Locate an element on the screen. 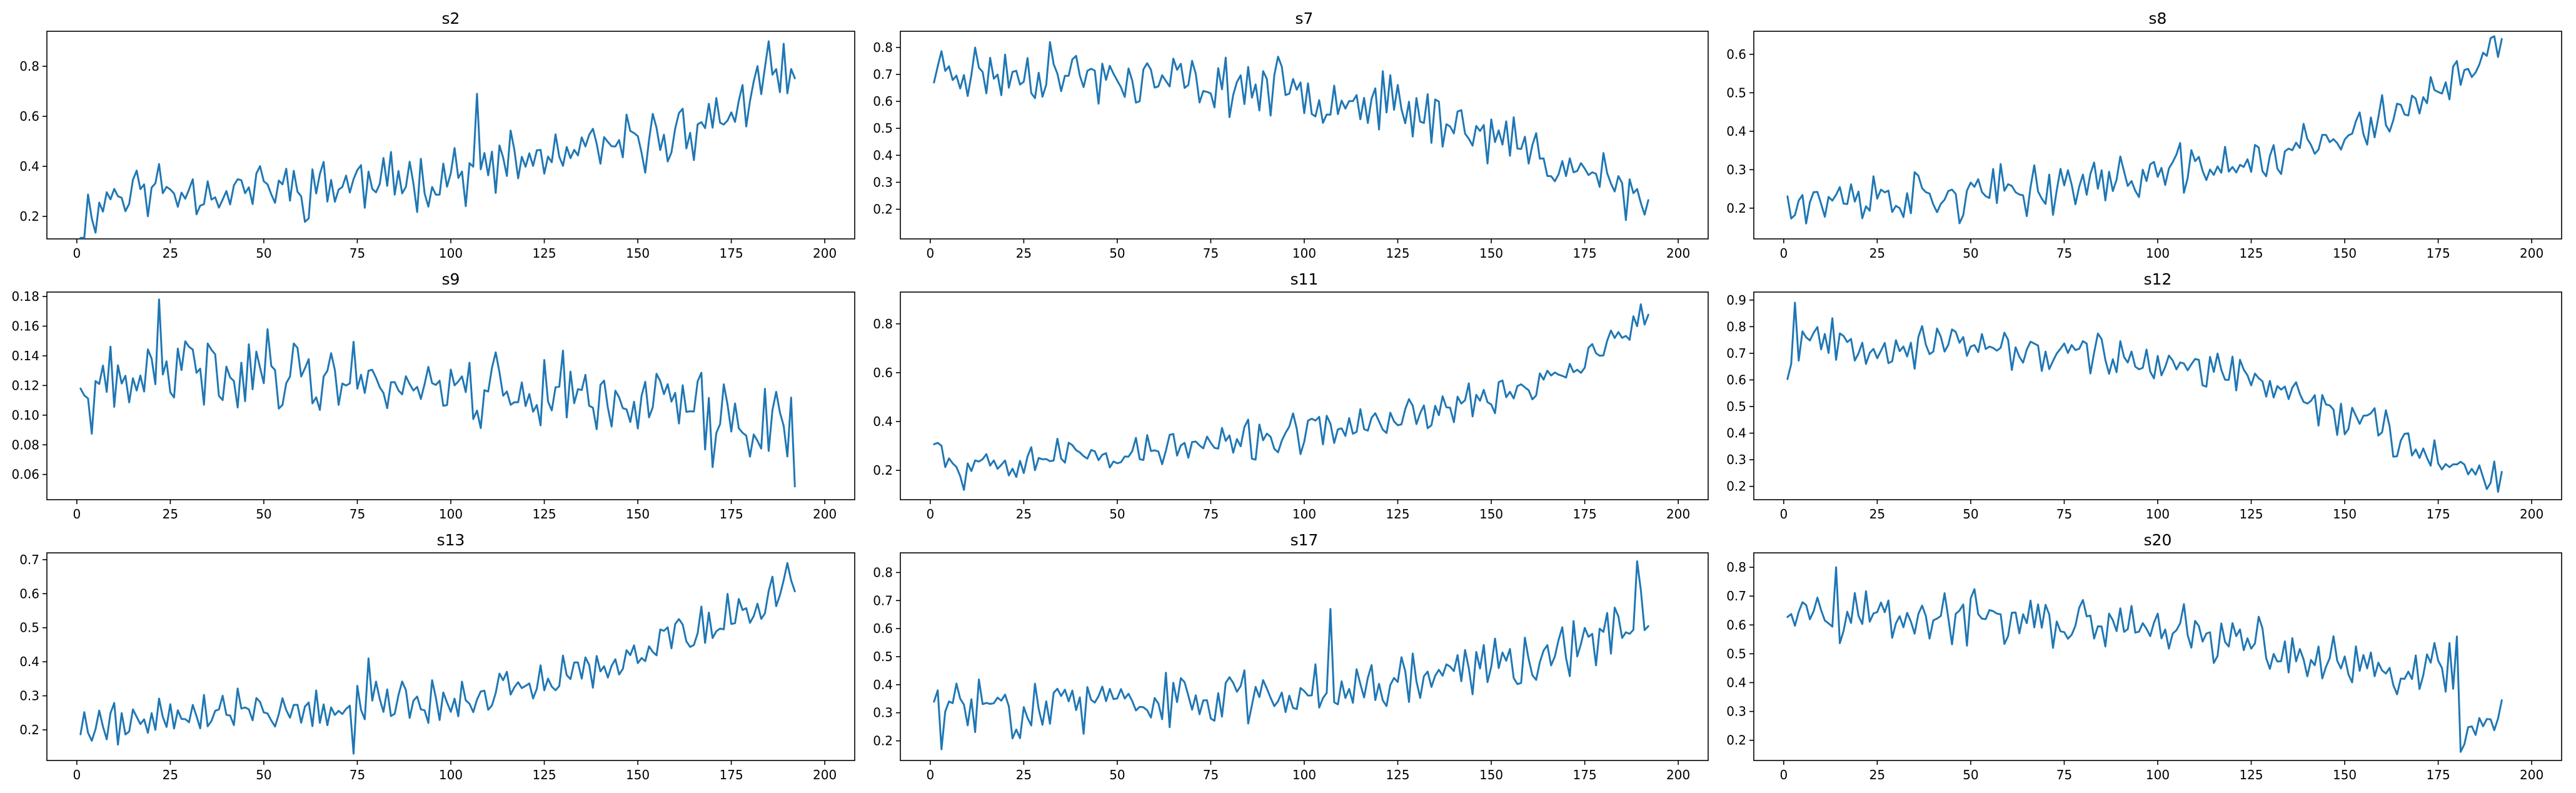 This screenshot has width=2576, height=793. series-line-s8 is located at coordinates (2144, 130).